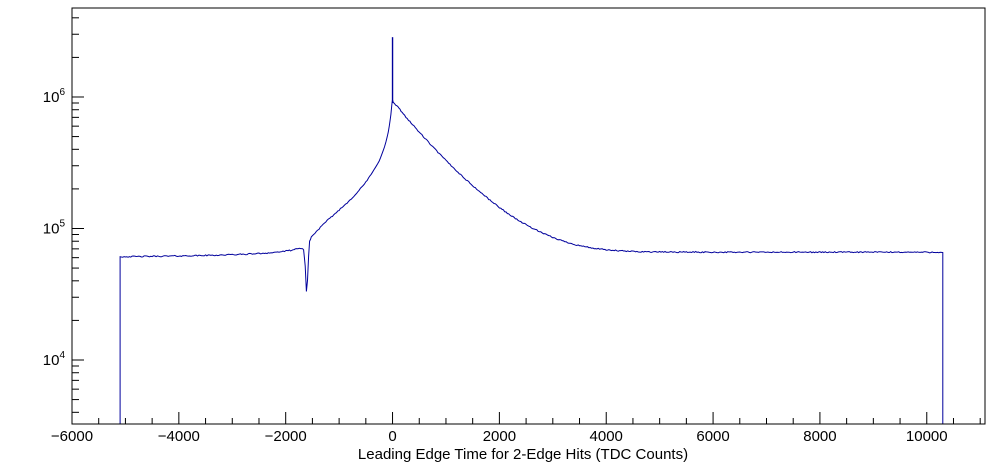  Describe the element at coordinates (819, 436) in the screenshot. I see `x-tick-label: 8000` at that location.